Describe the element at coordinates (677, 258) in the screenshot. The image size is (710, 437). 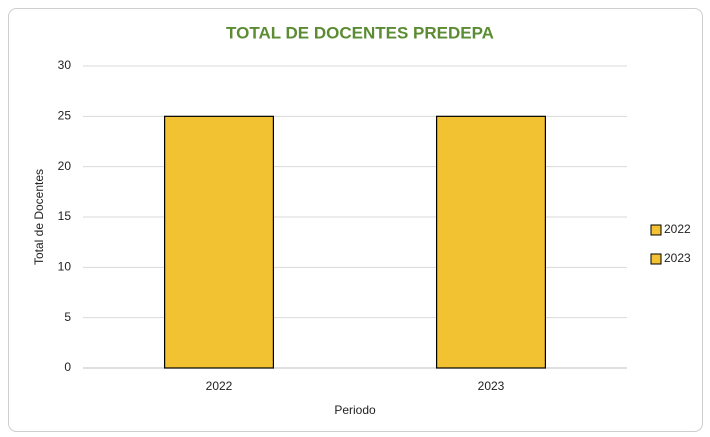
I see `legend-label: 2023` at that location.